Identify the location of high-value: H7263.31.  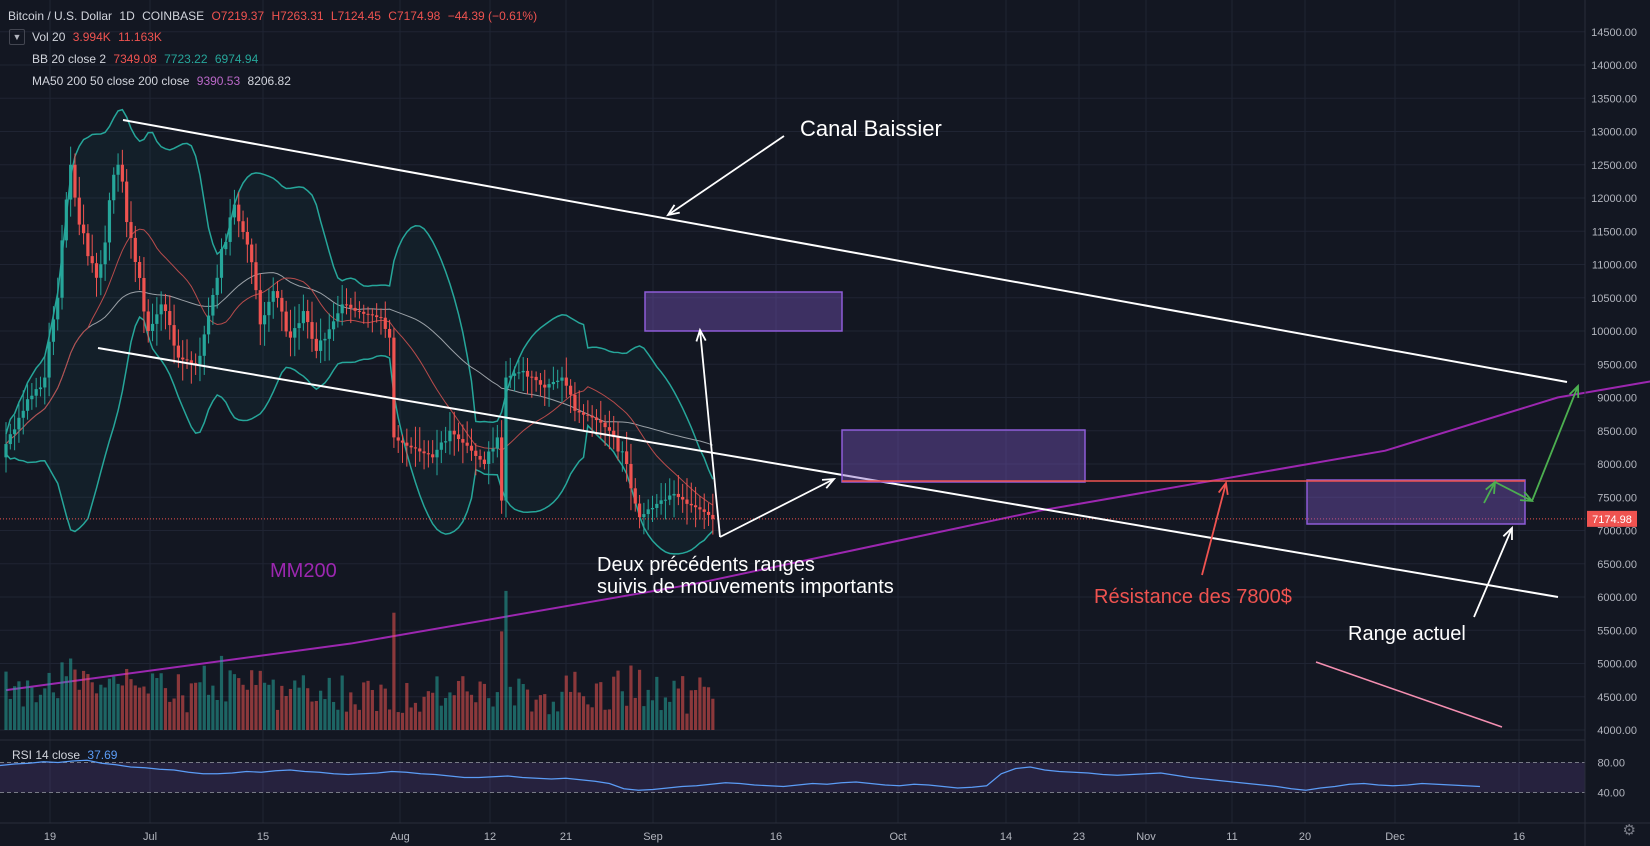
(297, 16).